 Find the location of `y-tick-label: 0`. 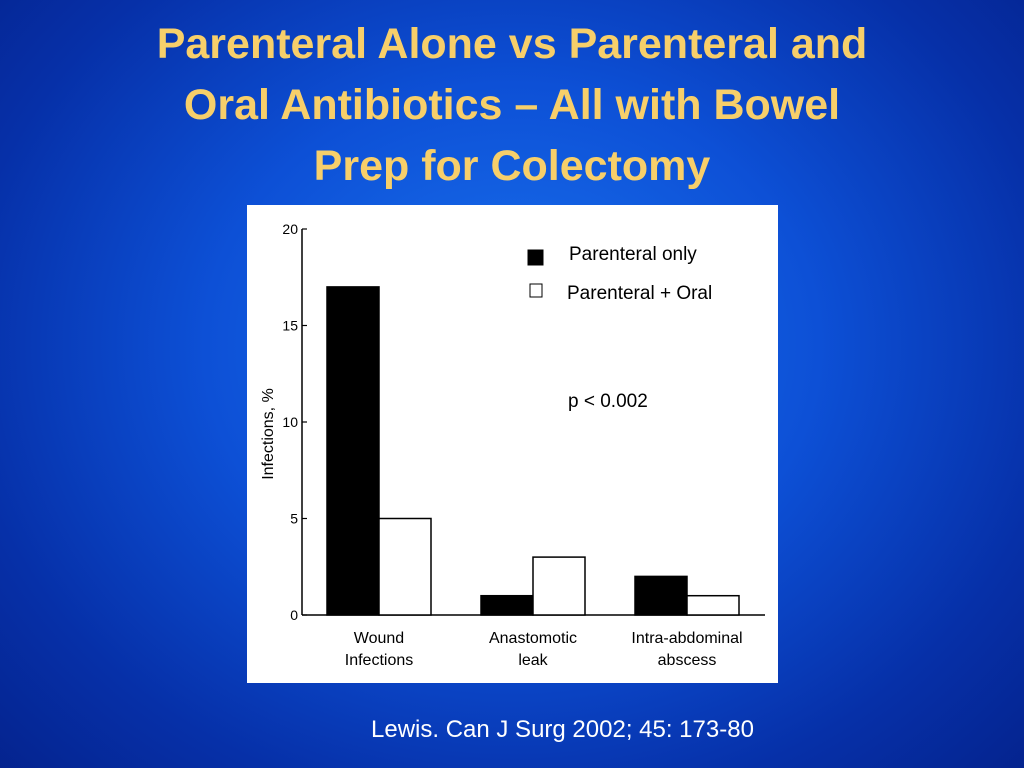

y-tick-label: 0 is located at coordinates (294, 615).